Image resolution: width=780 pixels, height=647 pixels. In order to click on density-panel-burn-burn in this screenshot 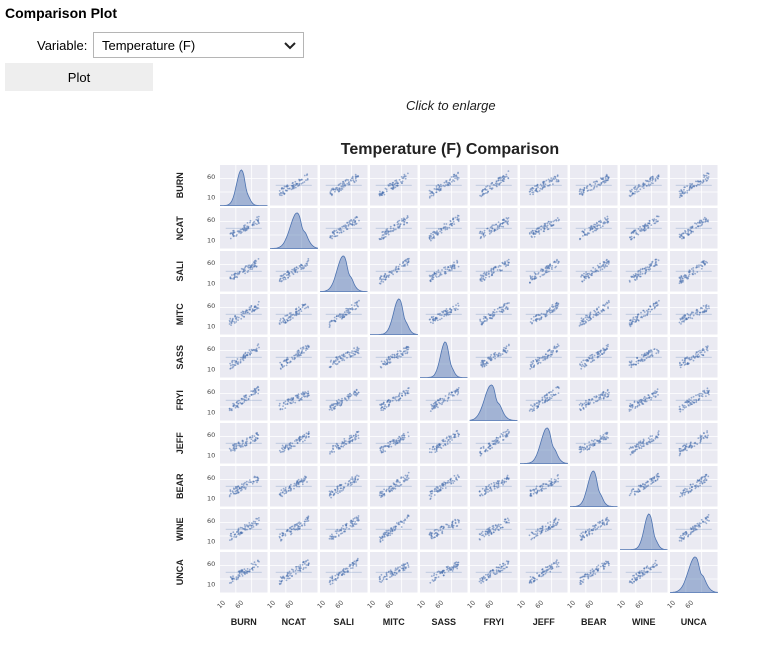, I will do `click(244, 185)`.